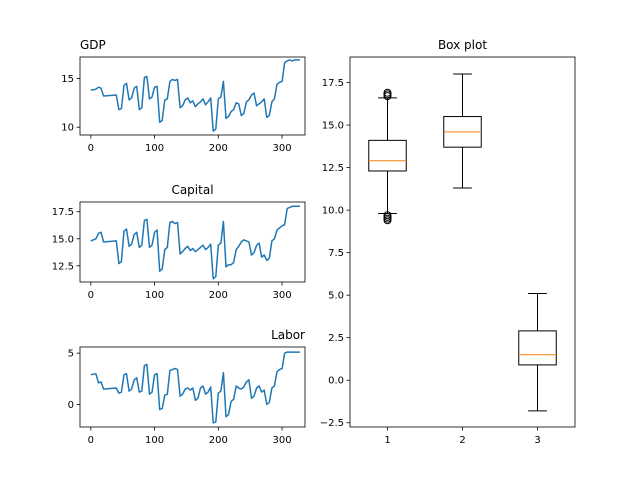 The image size is (640, 480). Describe the element at coordinates (336, 338) in the screenshot. I see `box-y-tick-label: 2.5` at that location.